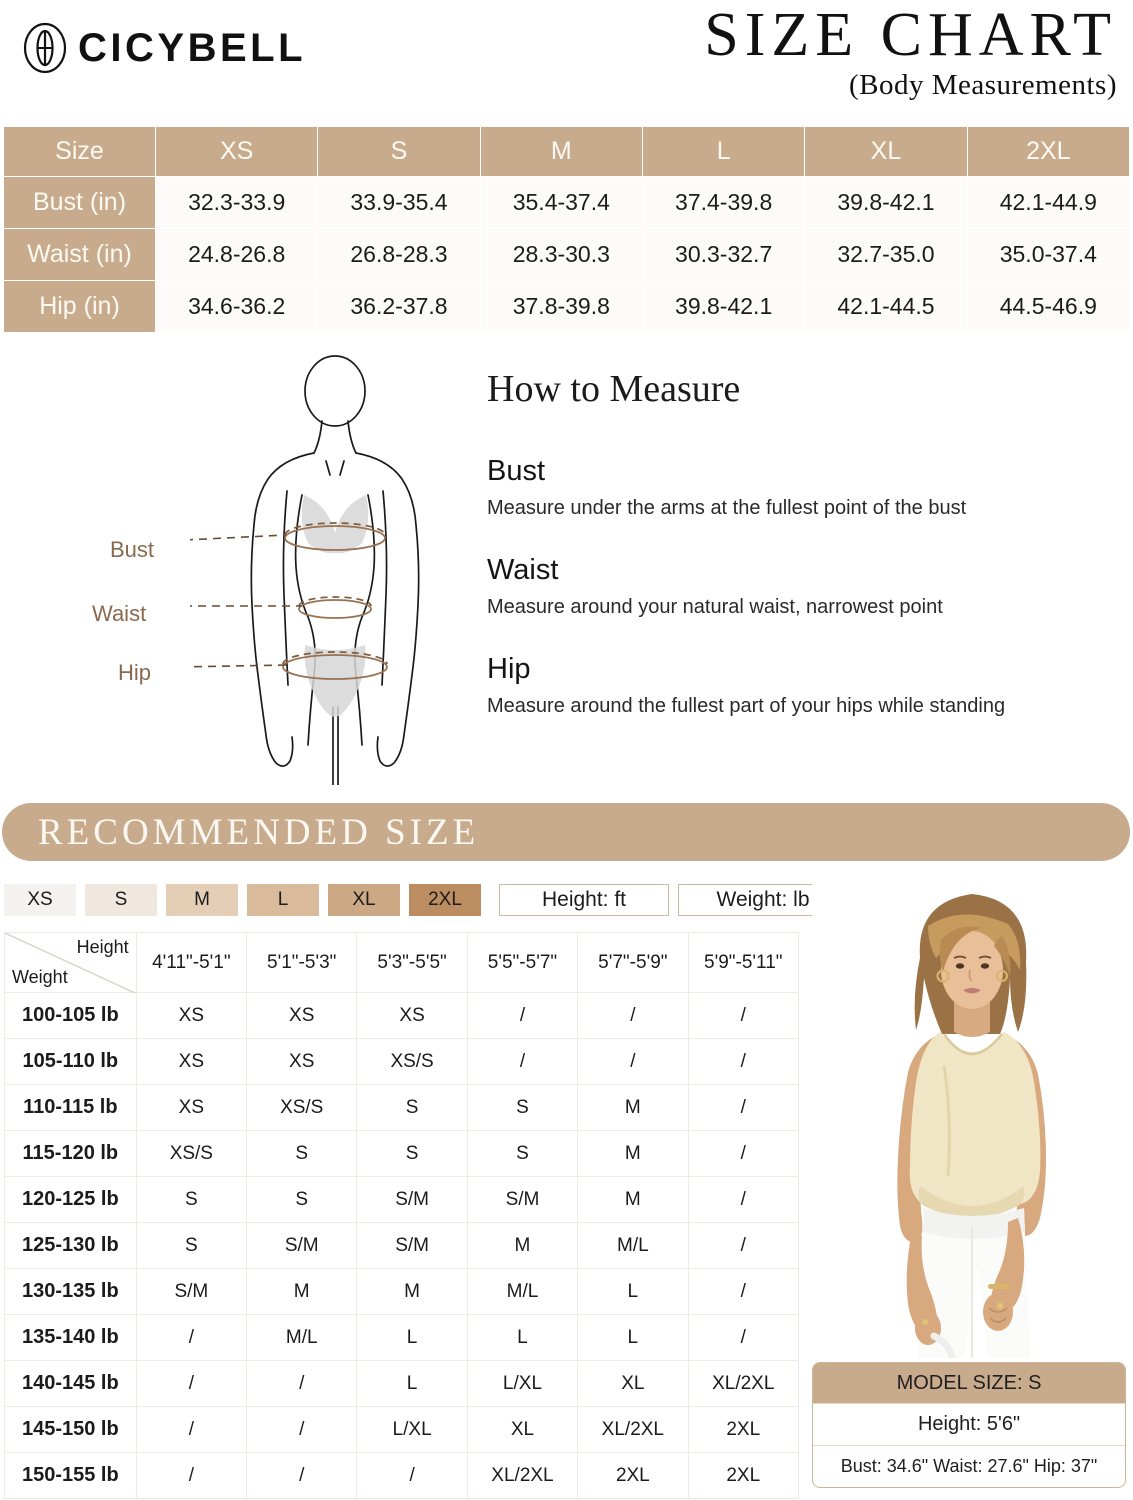 This screenshot has width=1133, height=1500. Describe the element at coordinates (886, 306) in the screenshot. I see `size-cell: 42.1-44.5` at that location.